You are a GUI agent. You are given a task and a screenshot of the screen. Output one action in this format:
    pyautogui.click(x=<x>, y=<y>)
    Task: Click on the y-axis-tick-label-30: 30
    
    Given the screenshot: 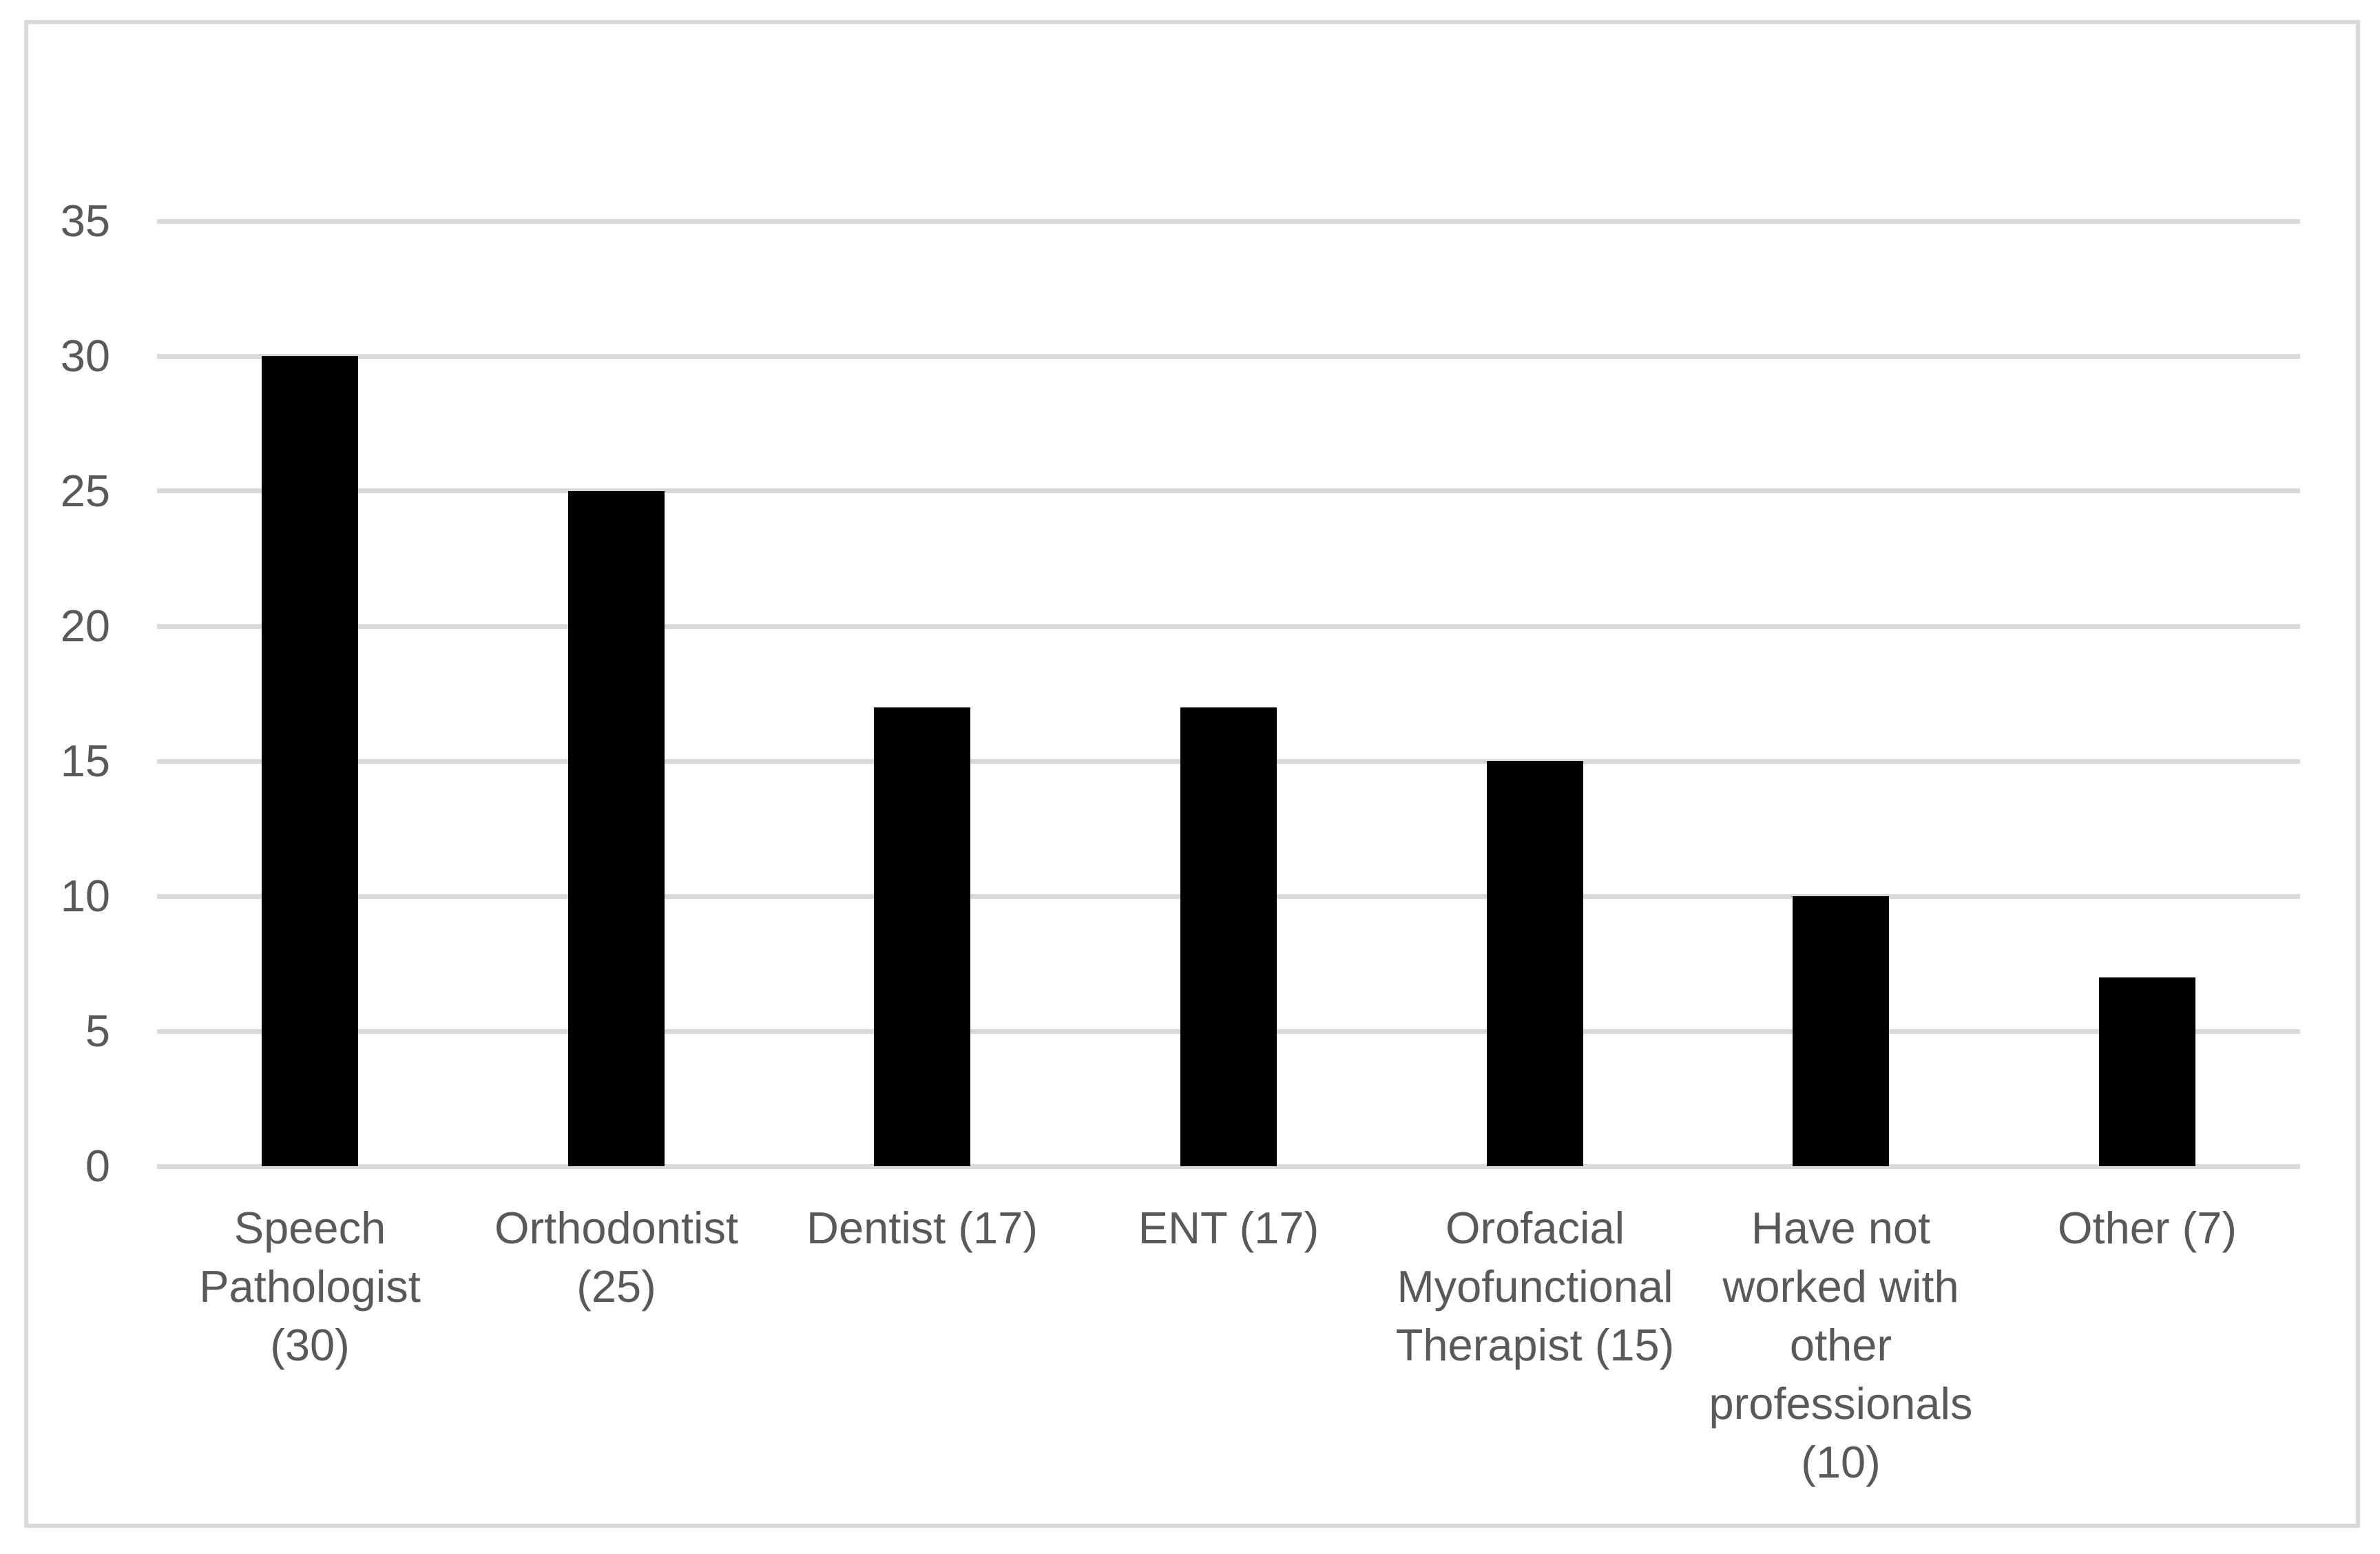 What is the action you would take?
    pyautogui.click(x=85, y=356)
    